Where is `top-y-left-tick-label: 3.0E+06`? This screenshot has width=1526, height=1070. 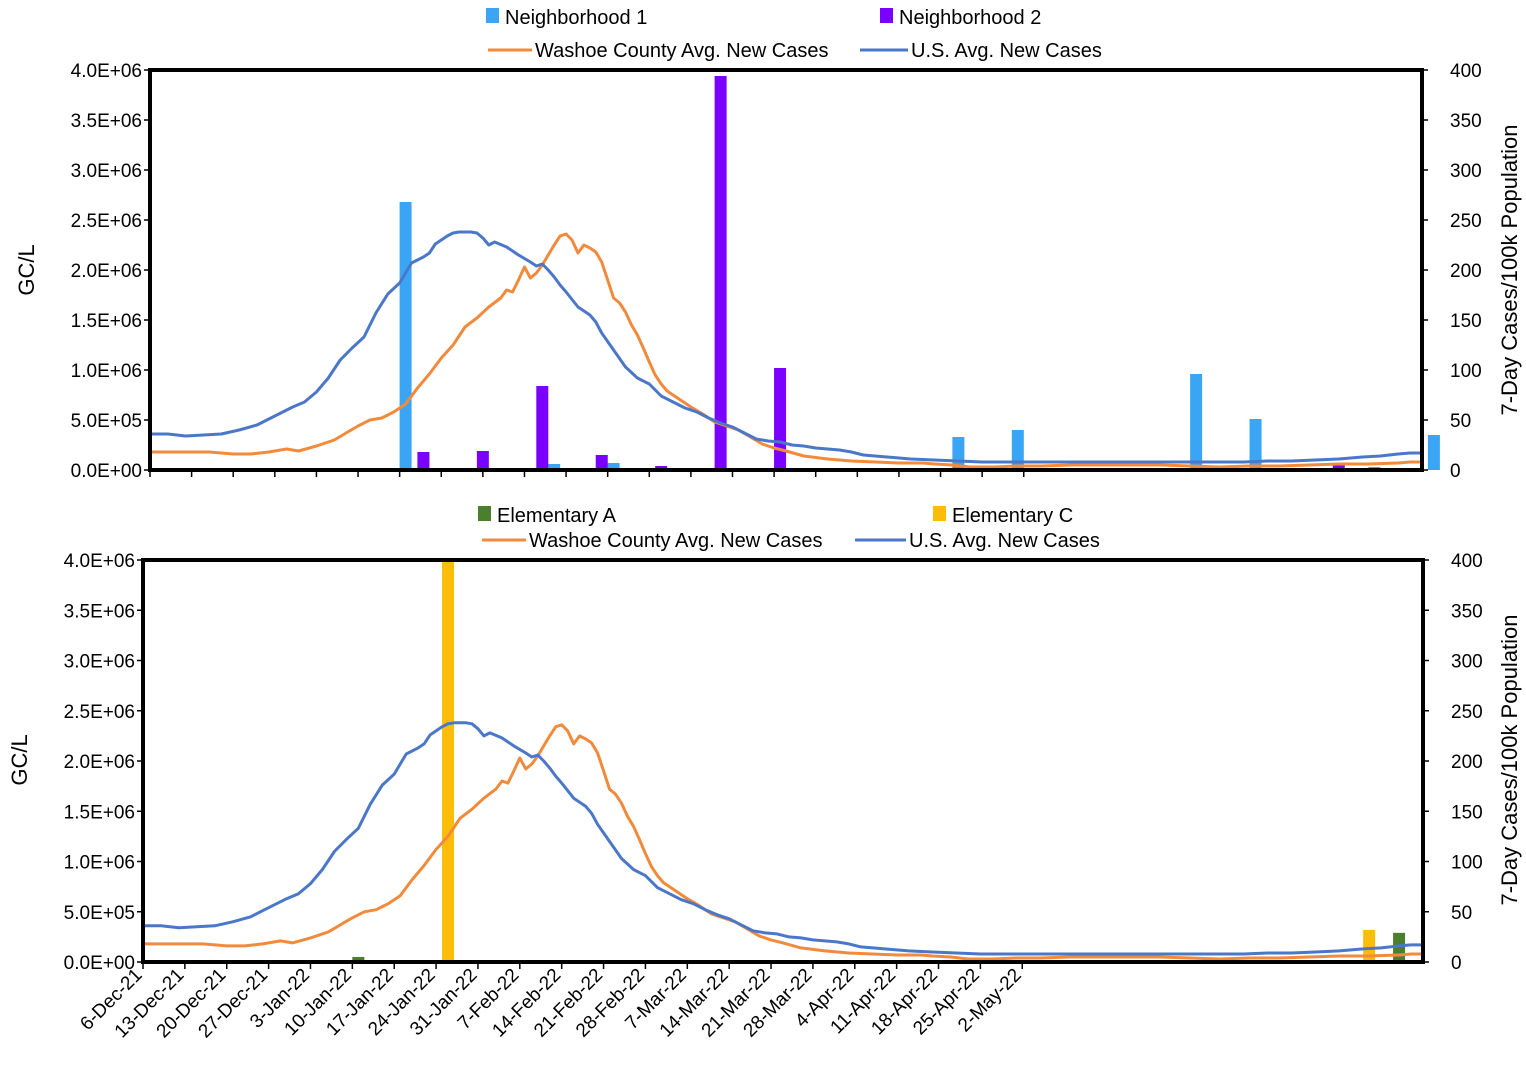
top-y-left-tick-label: 3.0E+06 is located at coordinates (106, 171).